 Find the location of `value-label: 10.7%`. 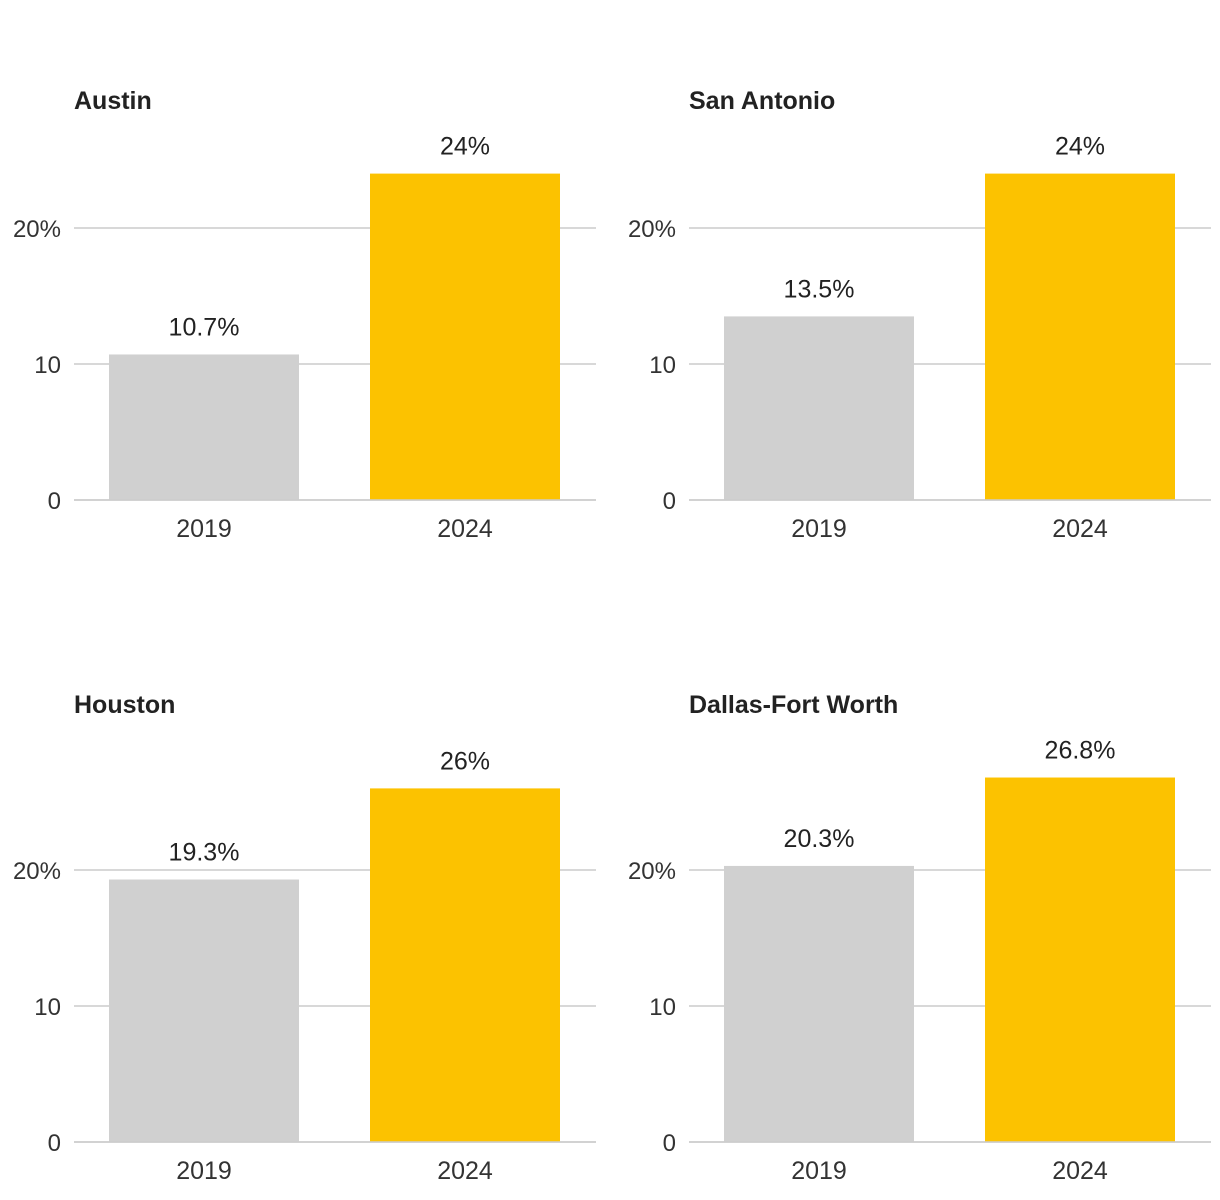

value-label: 10.7% is located at coordinates (204, 327).